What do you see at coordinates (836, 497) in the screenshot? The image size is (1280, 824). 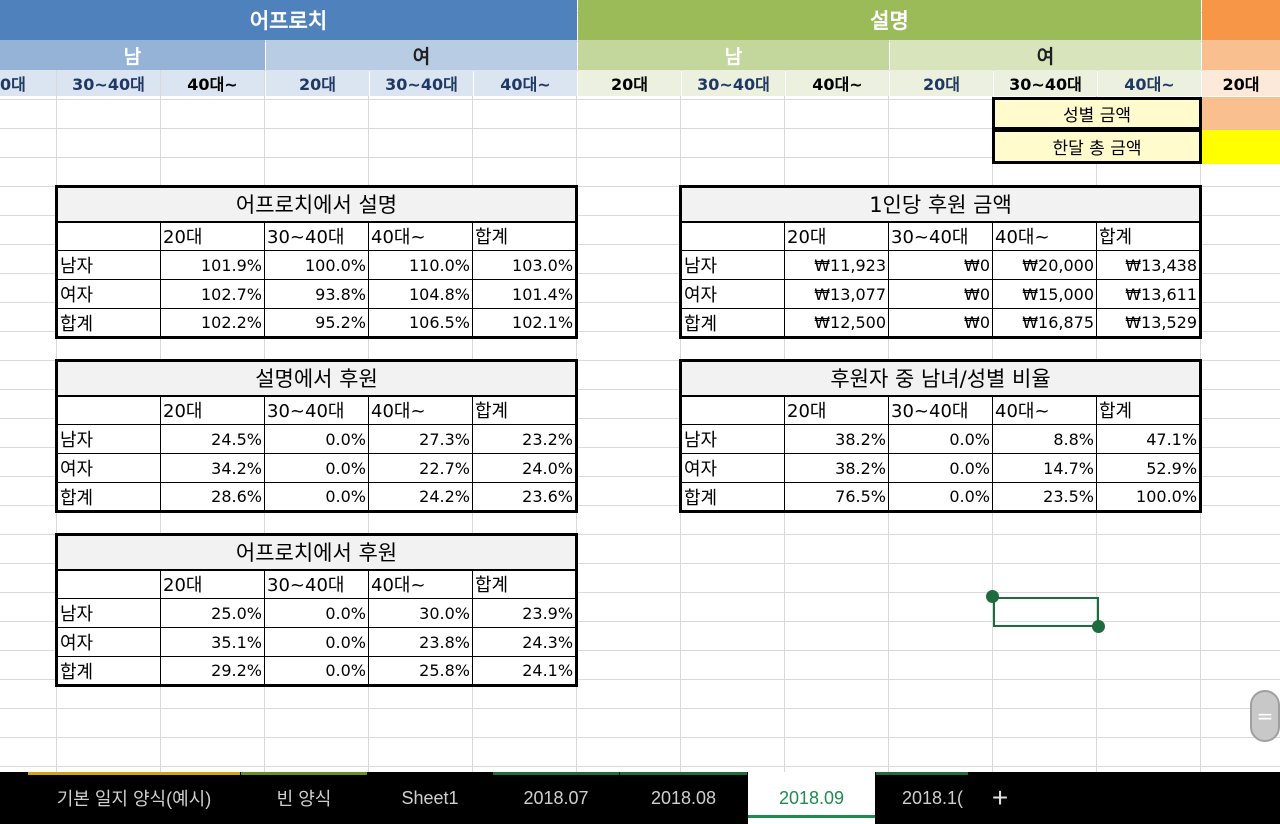 I see `value-cell: 76.5%` at bounding box center [836, 497].